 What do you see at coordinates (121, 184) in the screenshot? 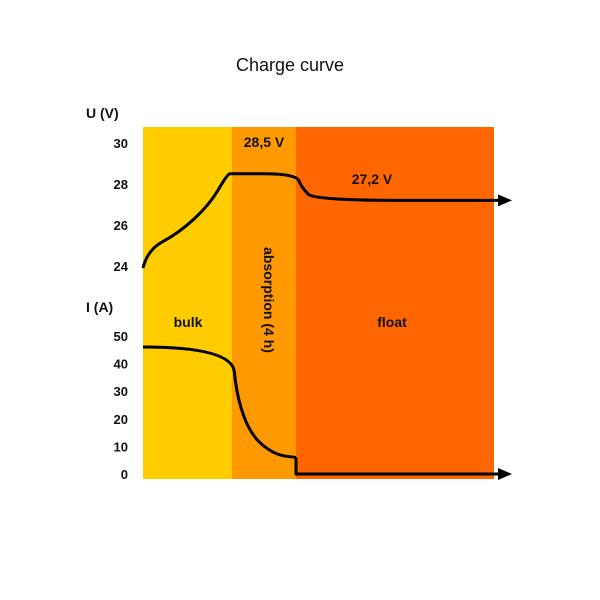
I see `voltage-tick-label: 28` at bounding box center [121, 184].